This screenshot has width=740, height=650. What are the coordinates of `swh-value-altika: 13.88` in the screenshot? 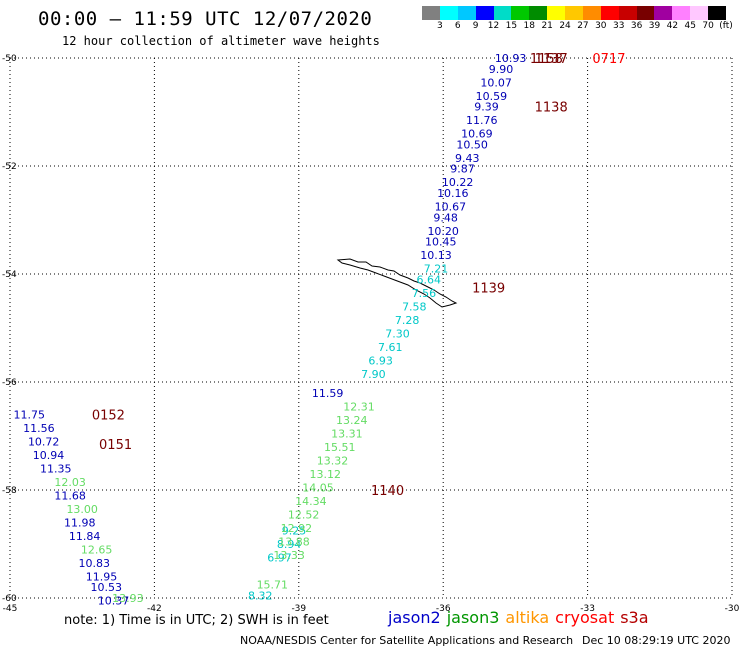 It's located at (294, 541).